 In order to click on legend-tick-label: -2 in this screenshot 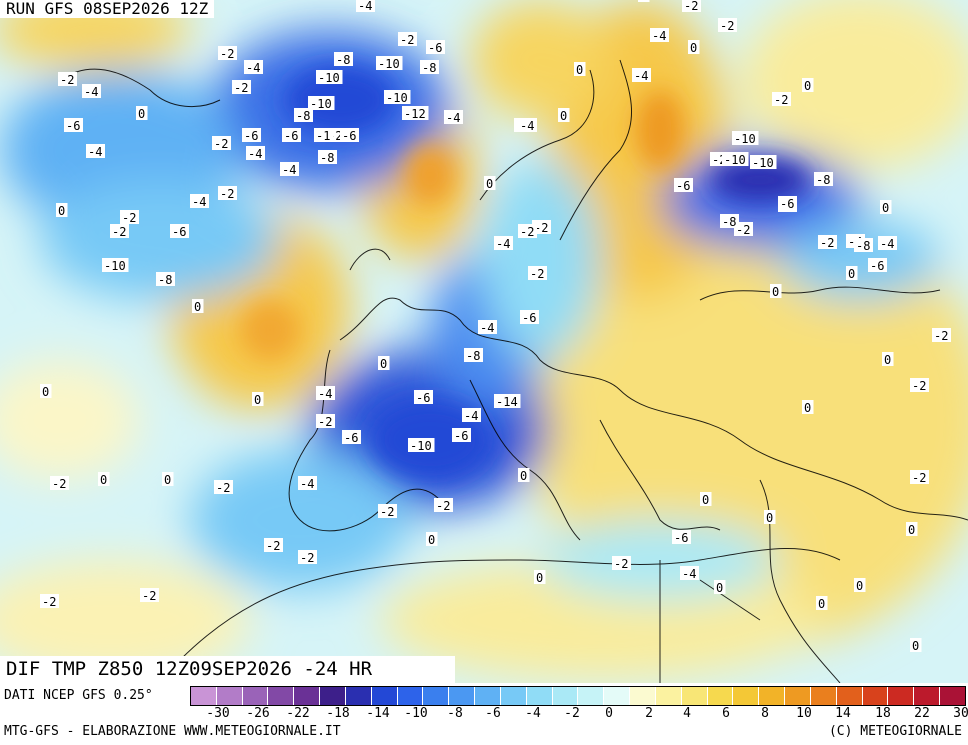, I will do `click(572, 713)`.